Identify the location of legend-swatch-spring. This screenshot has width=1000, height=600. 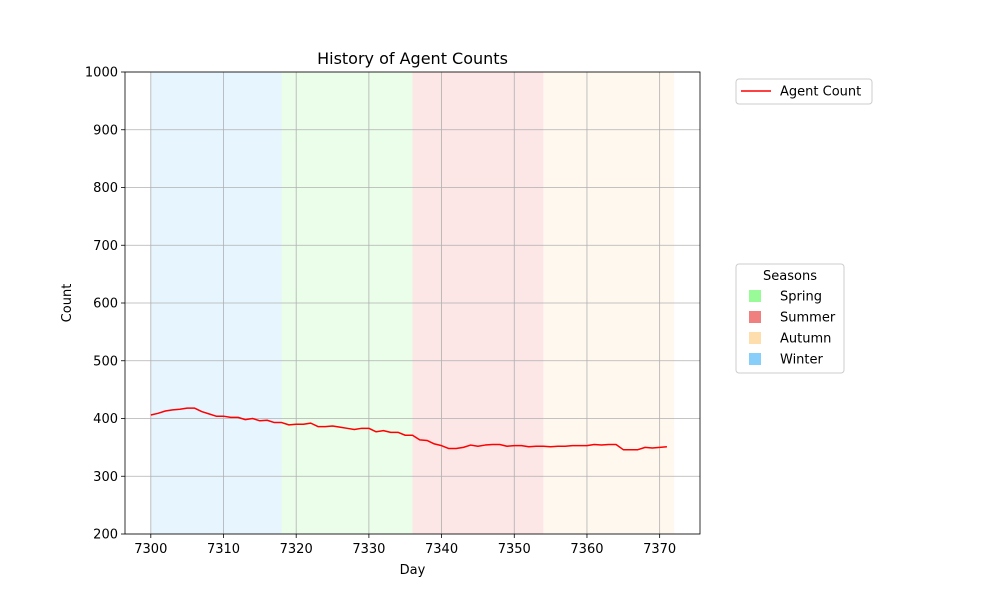
(755, 296).